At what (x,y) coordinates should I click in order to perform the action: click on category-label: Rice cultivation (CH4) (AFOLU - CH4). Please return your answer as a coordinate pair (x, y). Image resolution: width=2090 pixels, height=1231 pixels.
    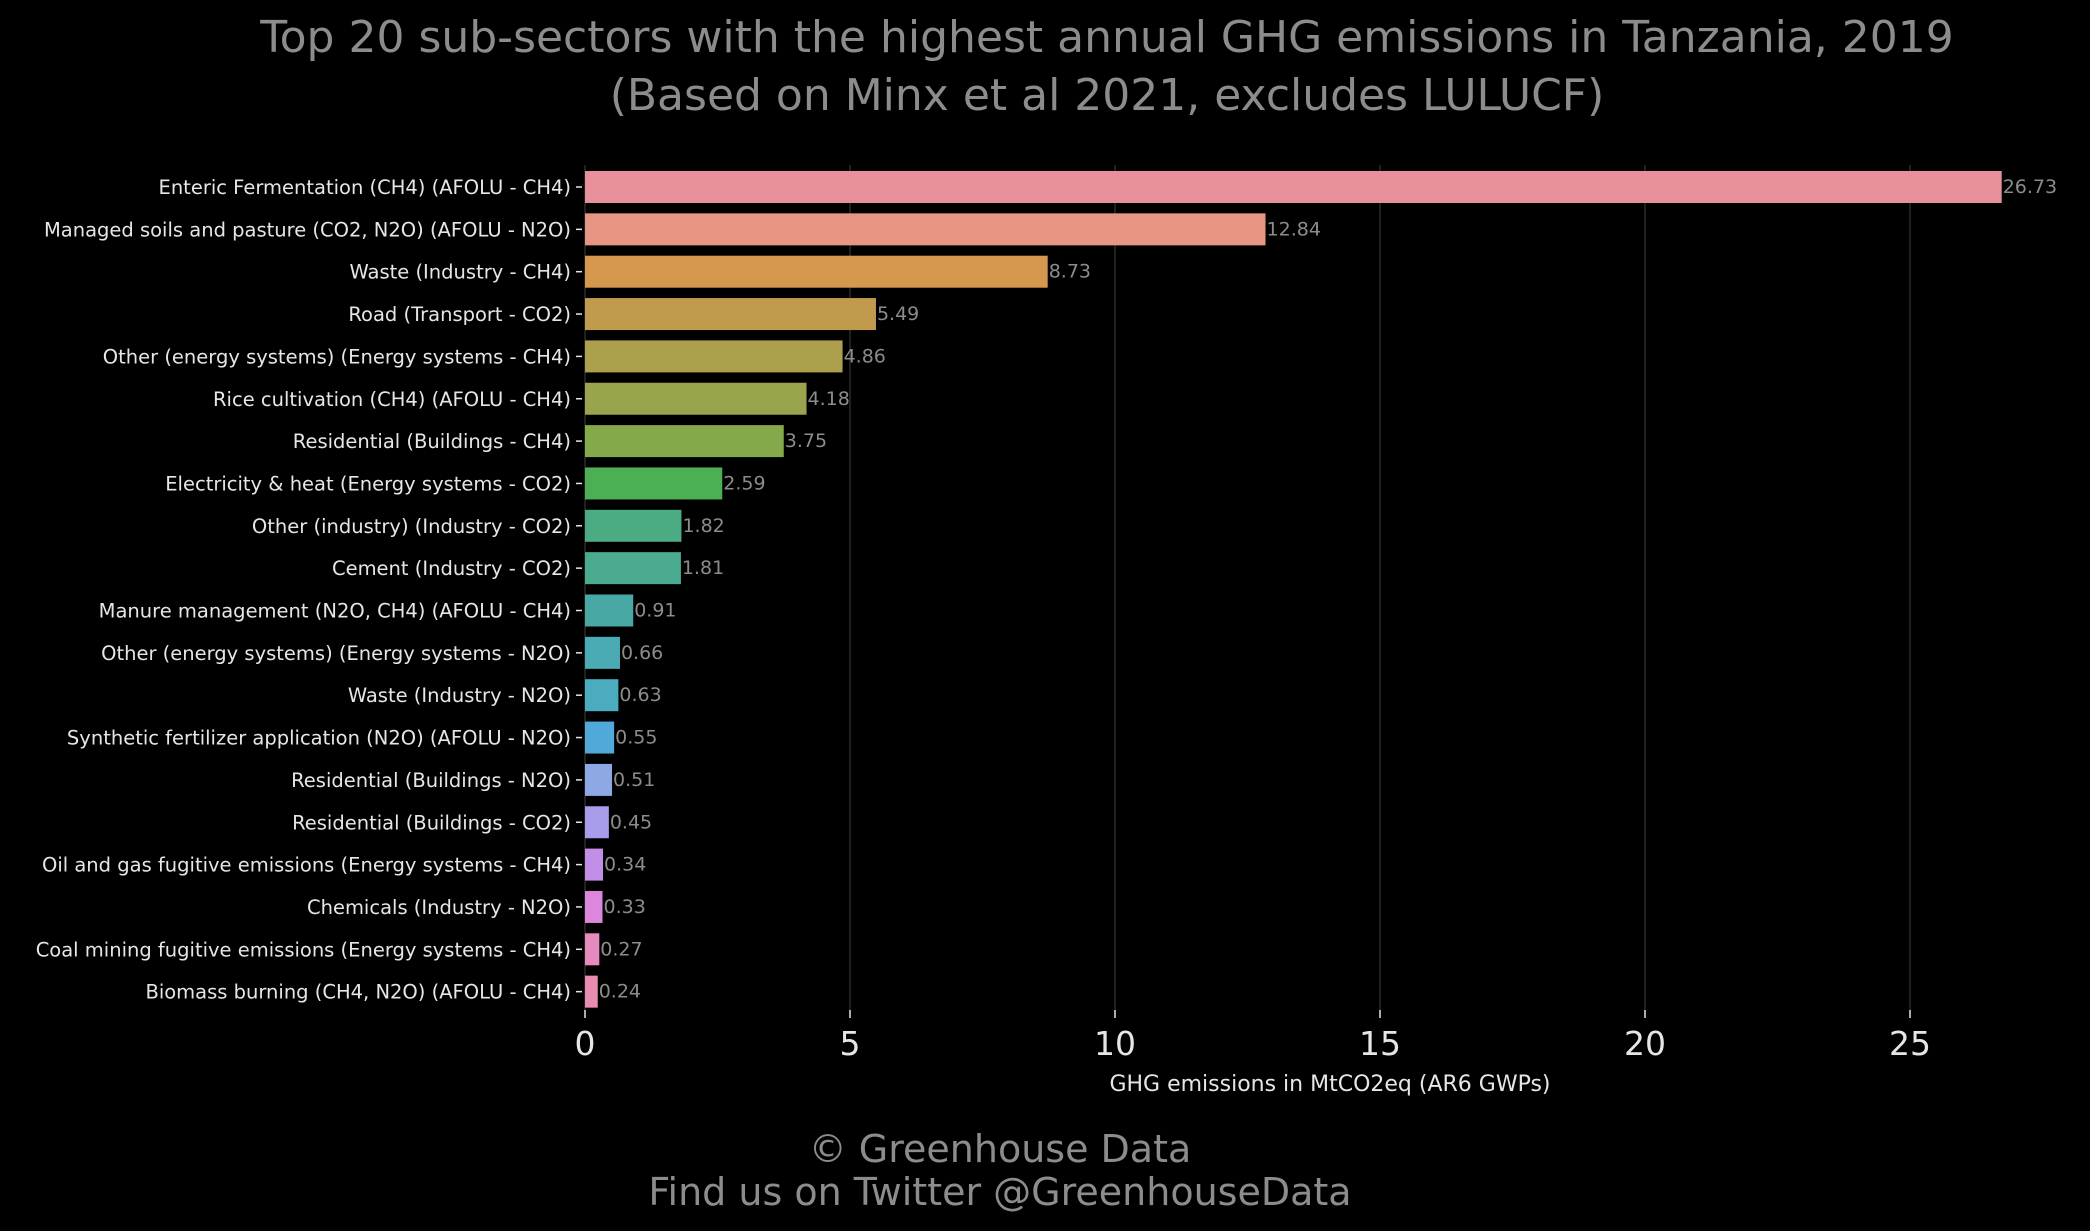
    Looking at the image, I should click on (392, 399).